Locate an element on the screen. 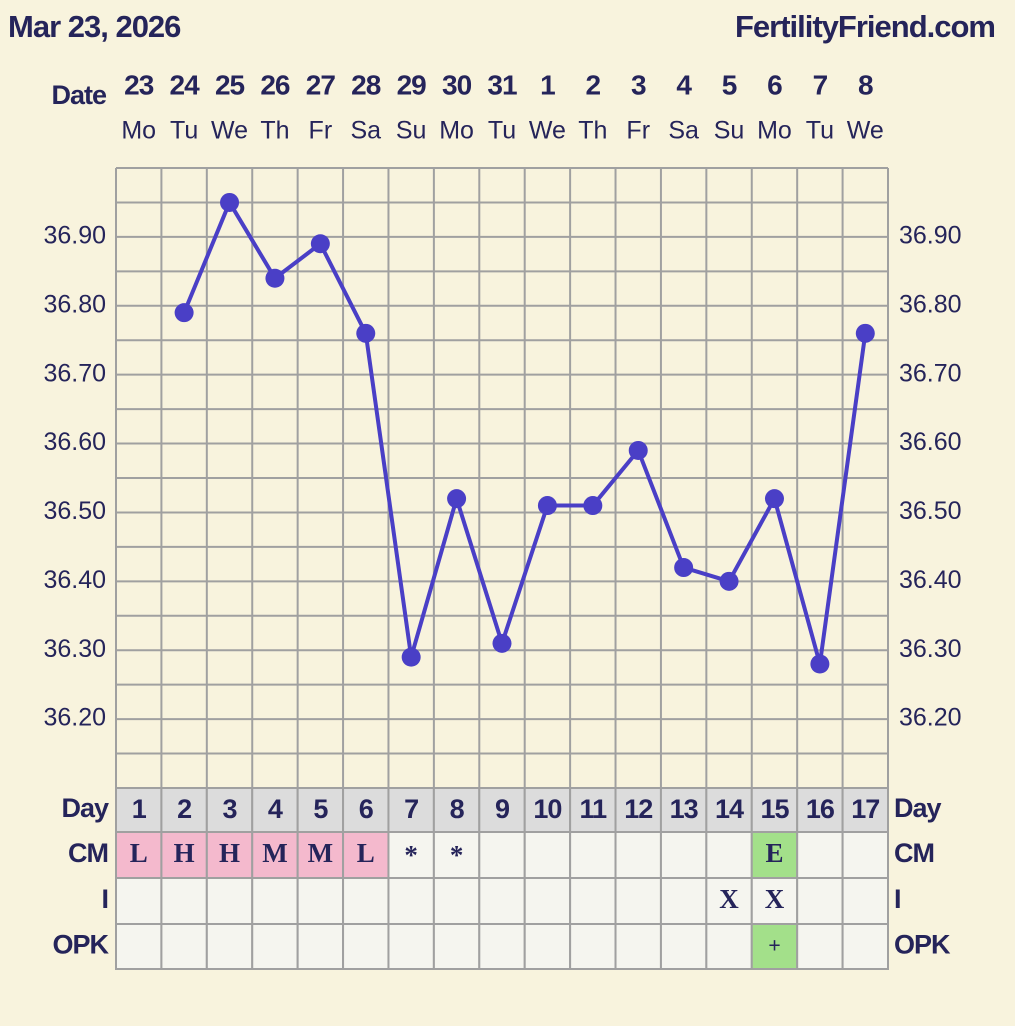 The width and height of the screenshot is (1015, 1026). y2-tick-label: 36.20 is located at coordinates (930, 718).